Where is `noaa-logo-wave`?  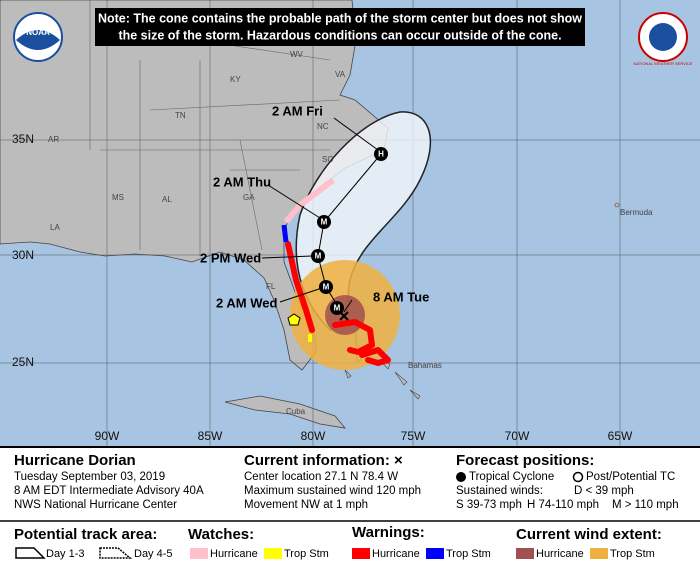 noaa-logo-wave is located at coordinates (38, 40).